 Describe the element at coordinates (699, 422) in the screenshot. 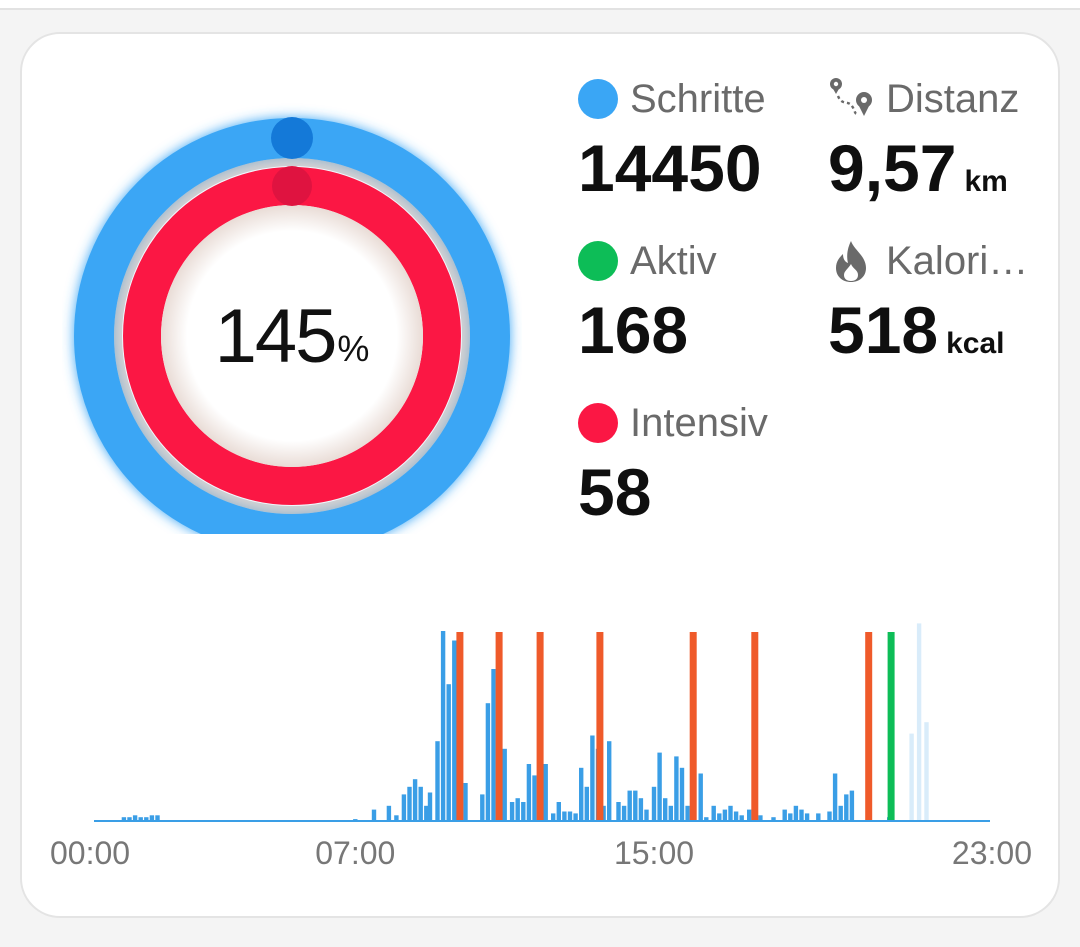

I see `intense-label: Intensiv` at that location.